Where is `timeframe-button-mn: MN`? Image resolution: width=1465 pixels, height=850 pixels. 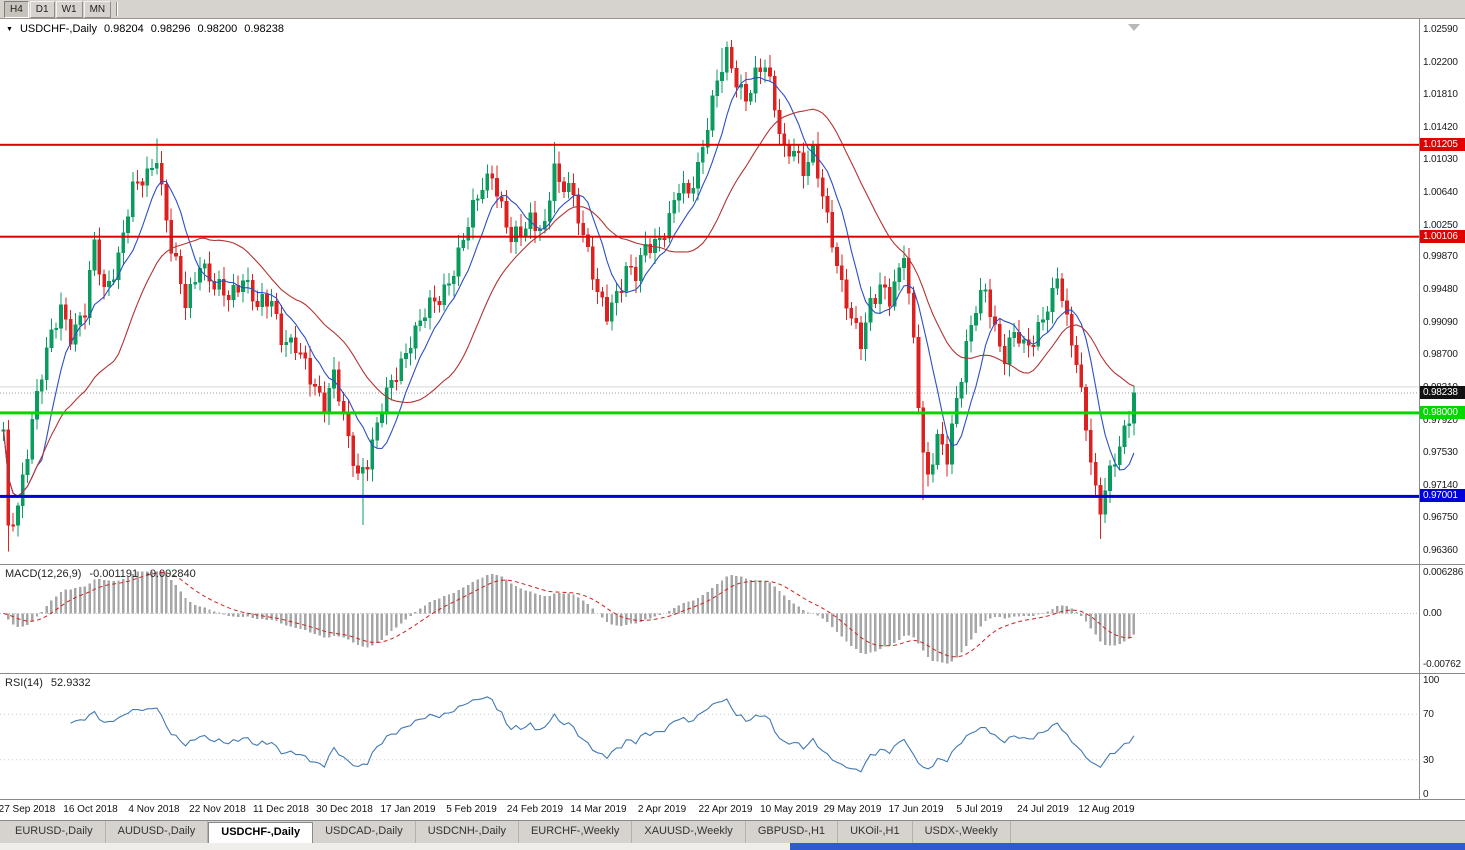 timeframe-button-mn: MN is located at coordinates (97, 9).